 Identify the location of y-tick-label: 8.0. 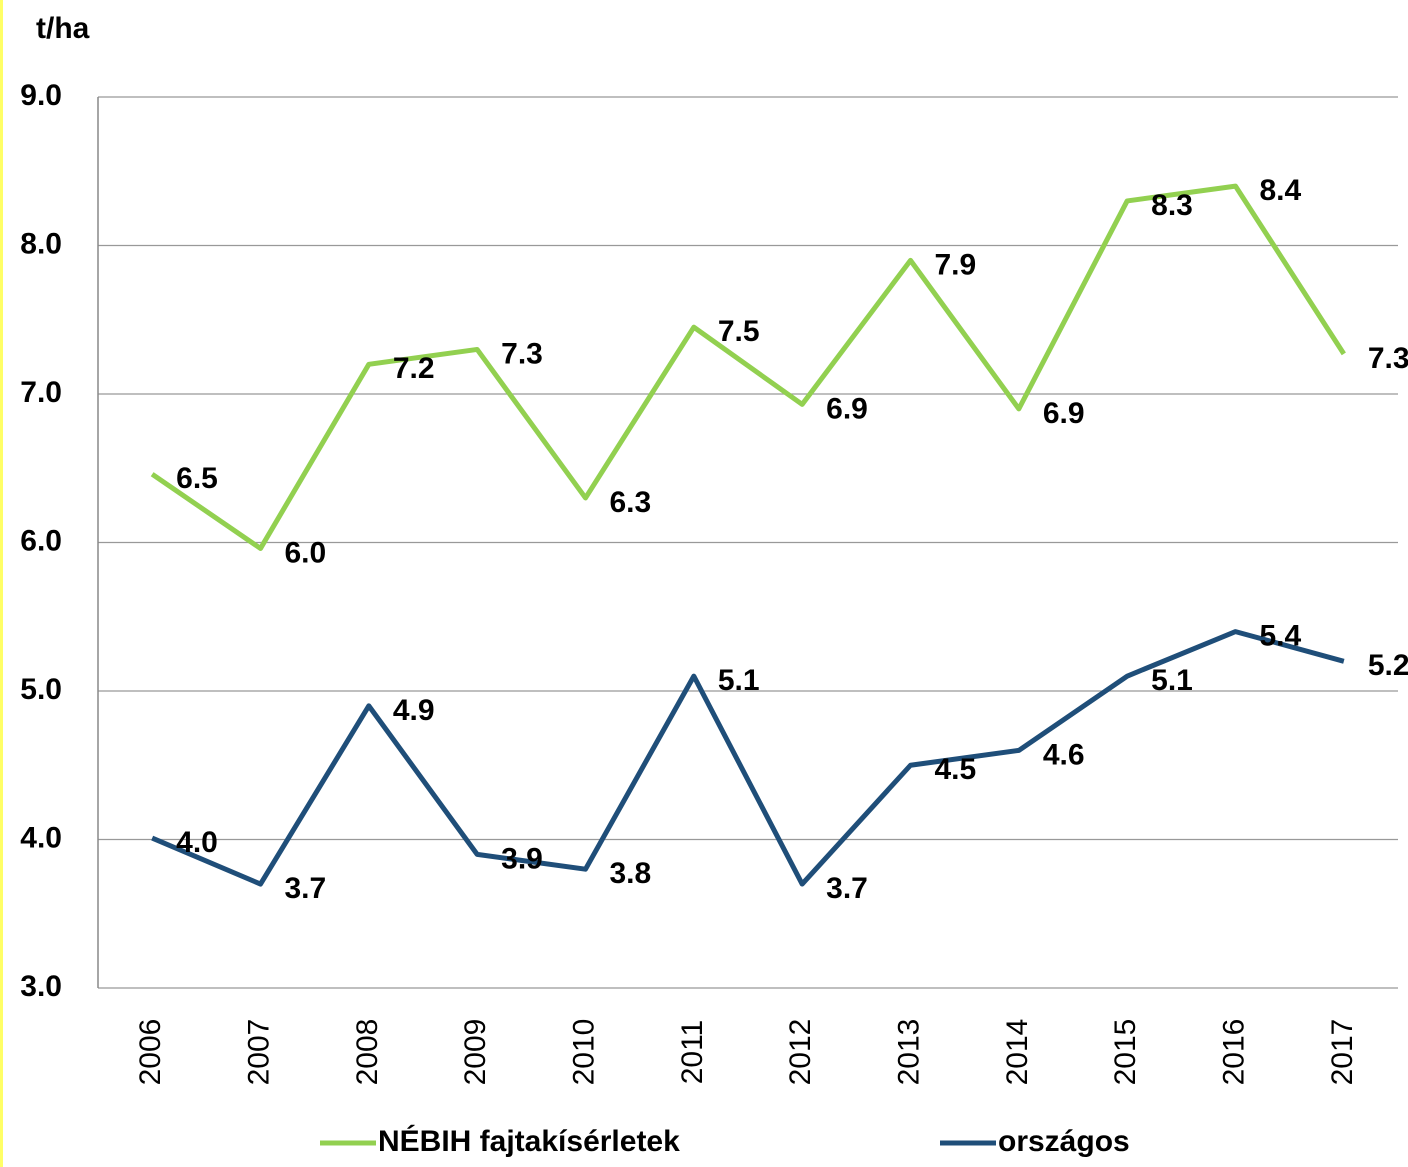
(41, 243).